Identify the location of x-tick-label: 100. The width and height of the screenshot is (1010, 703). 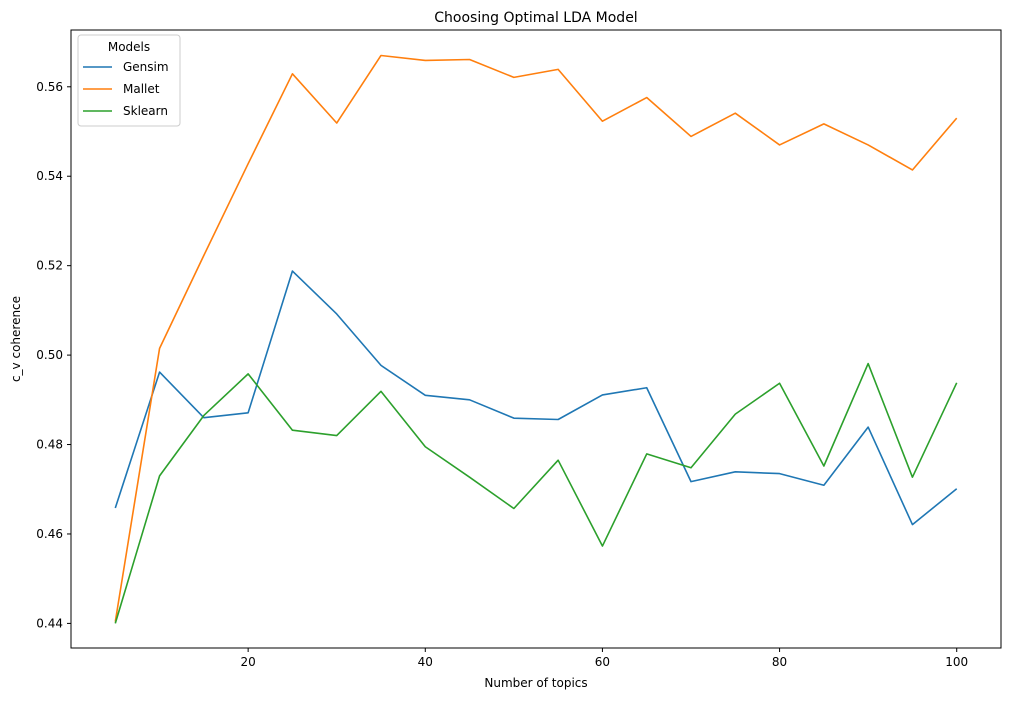
(956, 662).